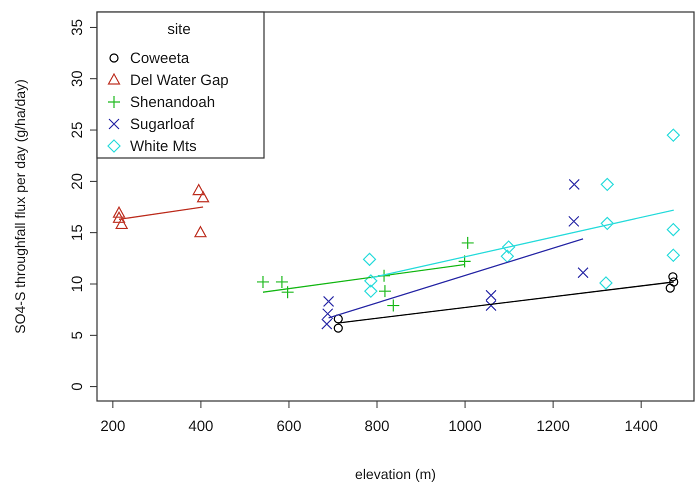 The width and height of the screenshot is (696, 489). Describe the element at coordinates (77, 284) in the screenshot. I see `y-tick-label: 10` at that location.